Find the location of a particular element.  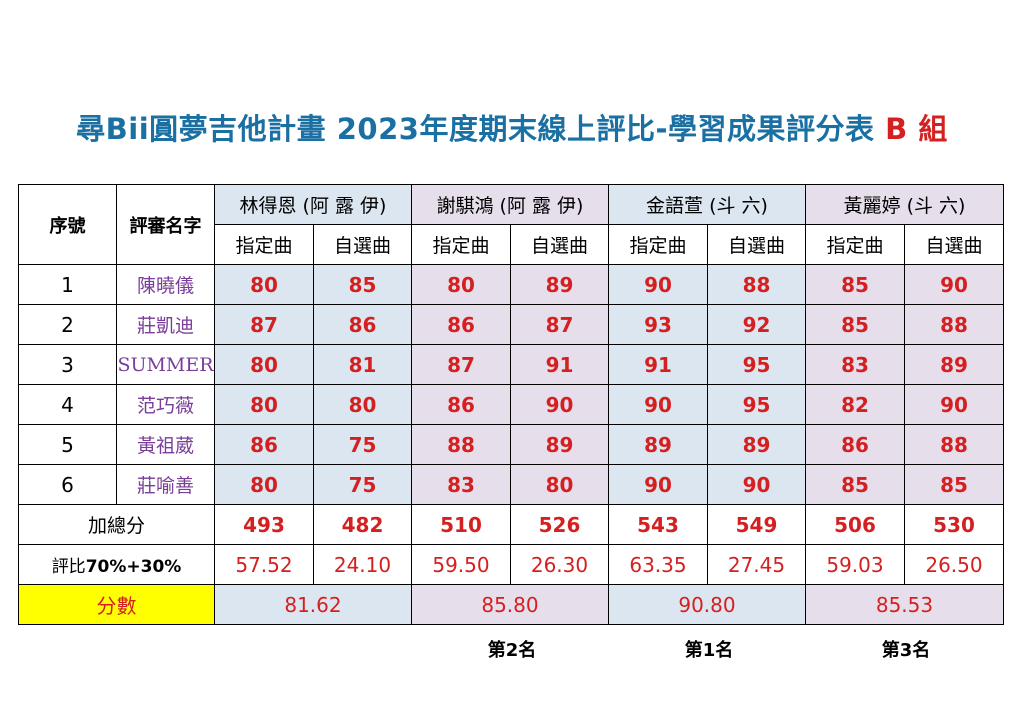

table-row: 5 黃祖葳 86 75 88 89 89 89 86 88 is located at coordinates (511, 444).